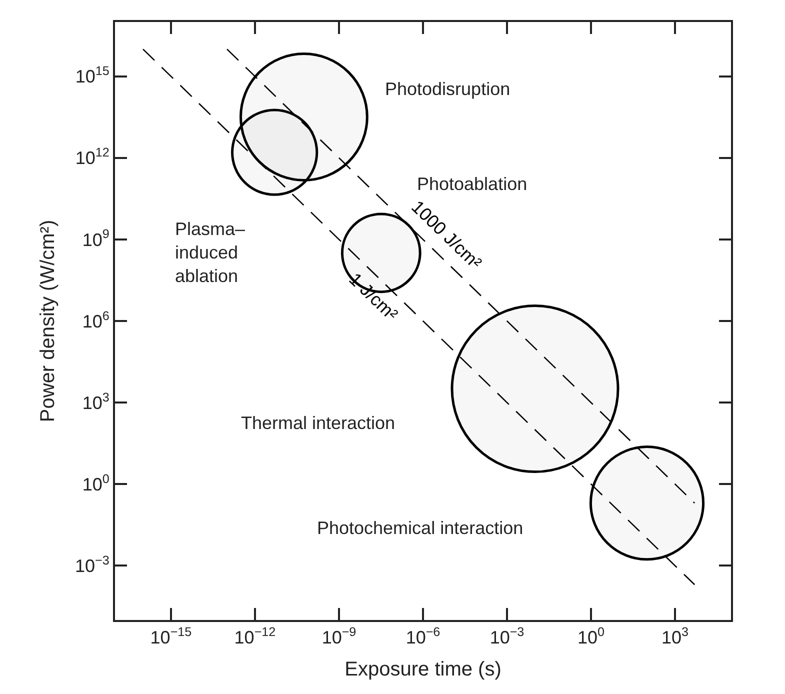  I want to click on x-tick-label: 10$^{0}$, so click(591, 636).